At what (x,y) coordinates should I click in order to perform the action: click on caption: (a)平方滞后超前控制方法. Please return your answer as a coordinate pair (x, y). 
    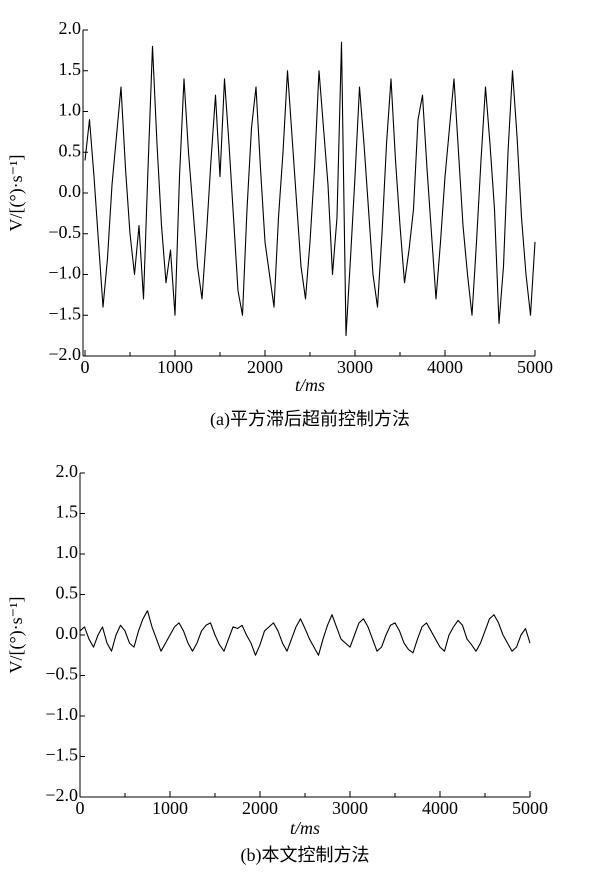
    Looking at the image, I should click on (310, 419).